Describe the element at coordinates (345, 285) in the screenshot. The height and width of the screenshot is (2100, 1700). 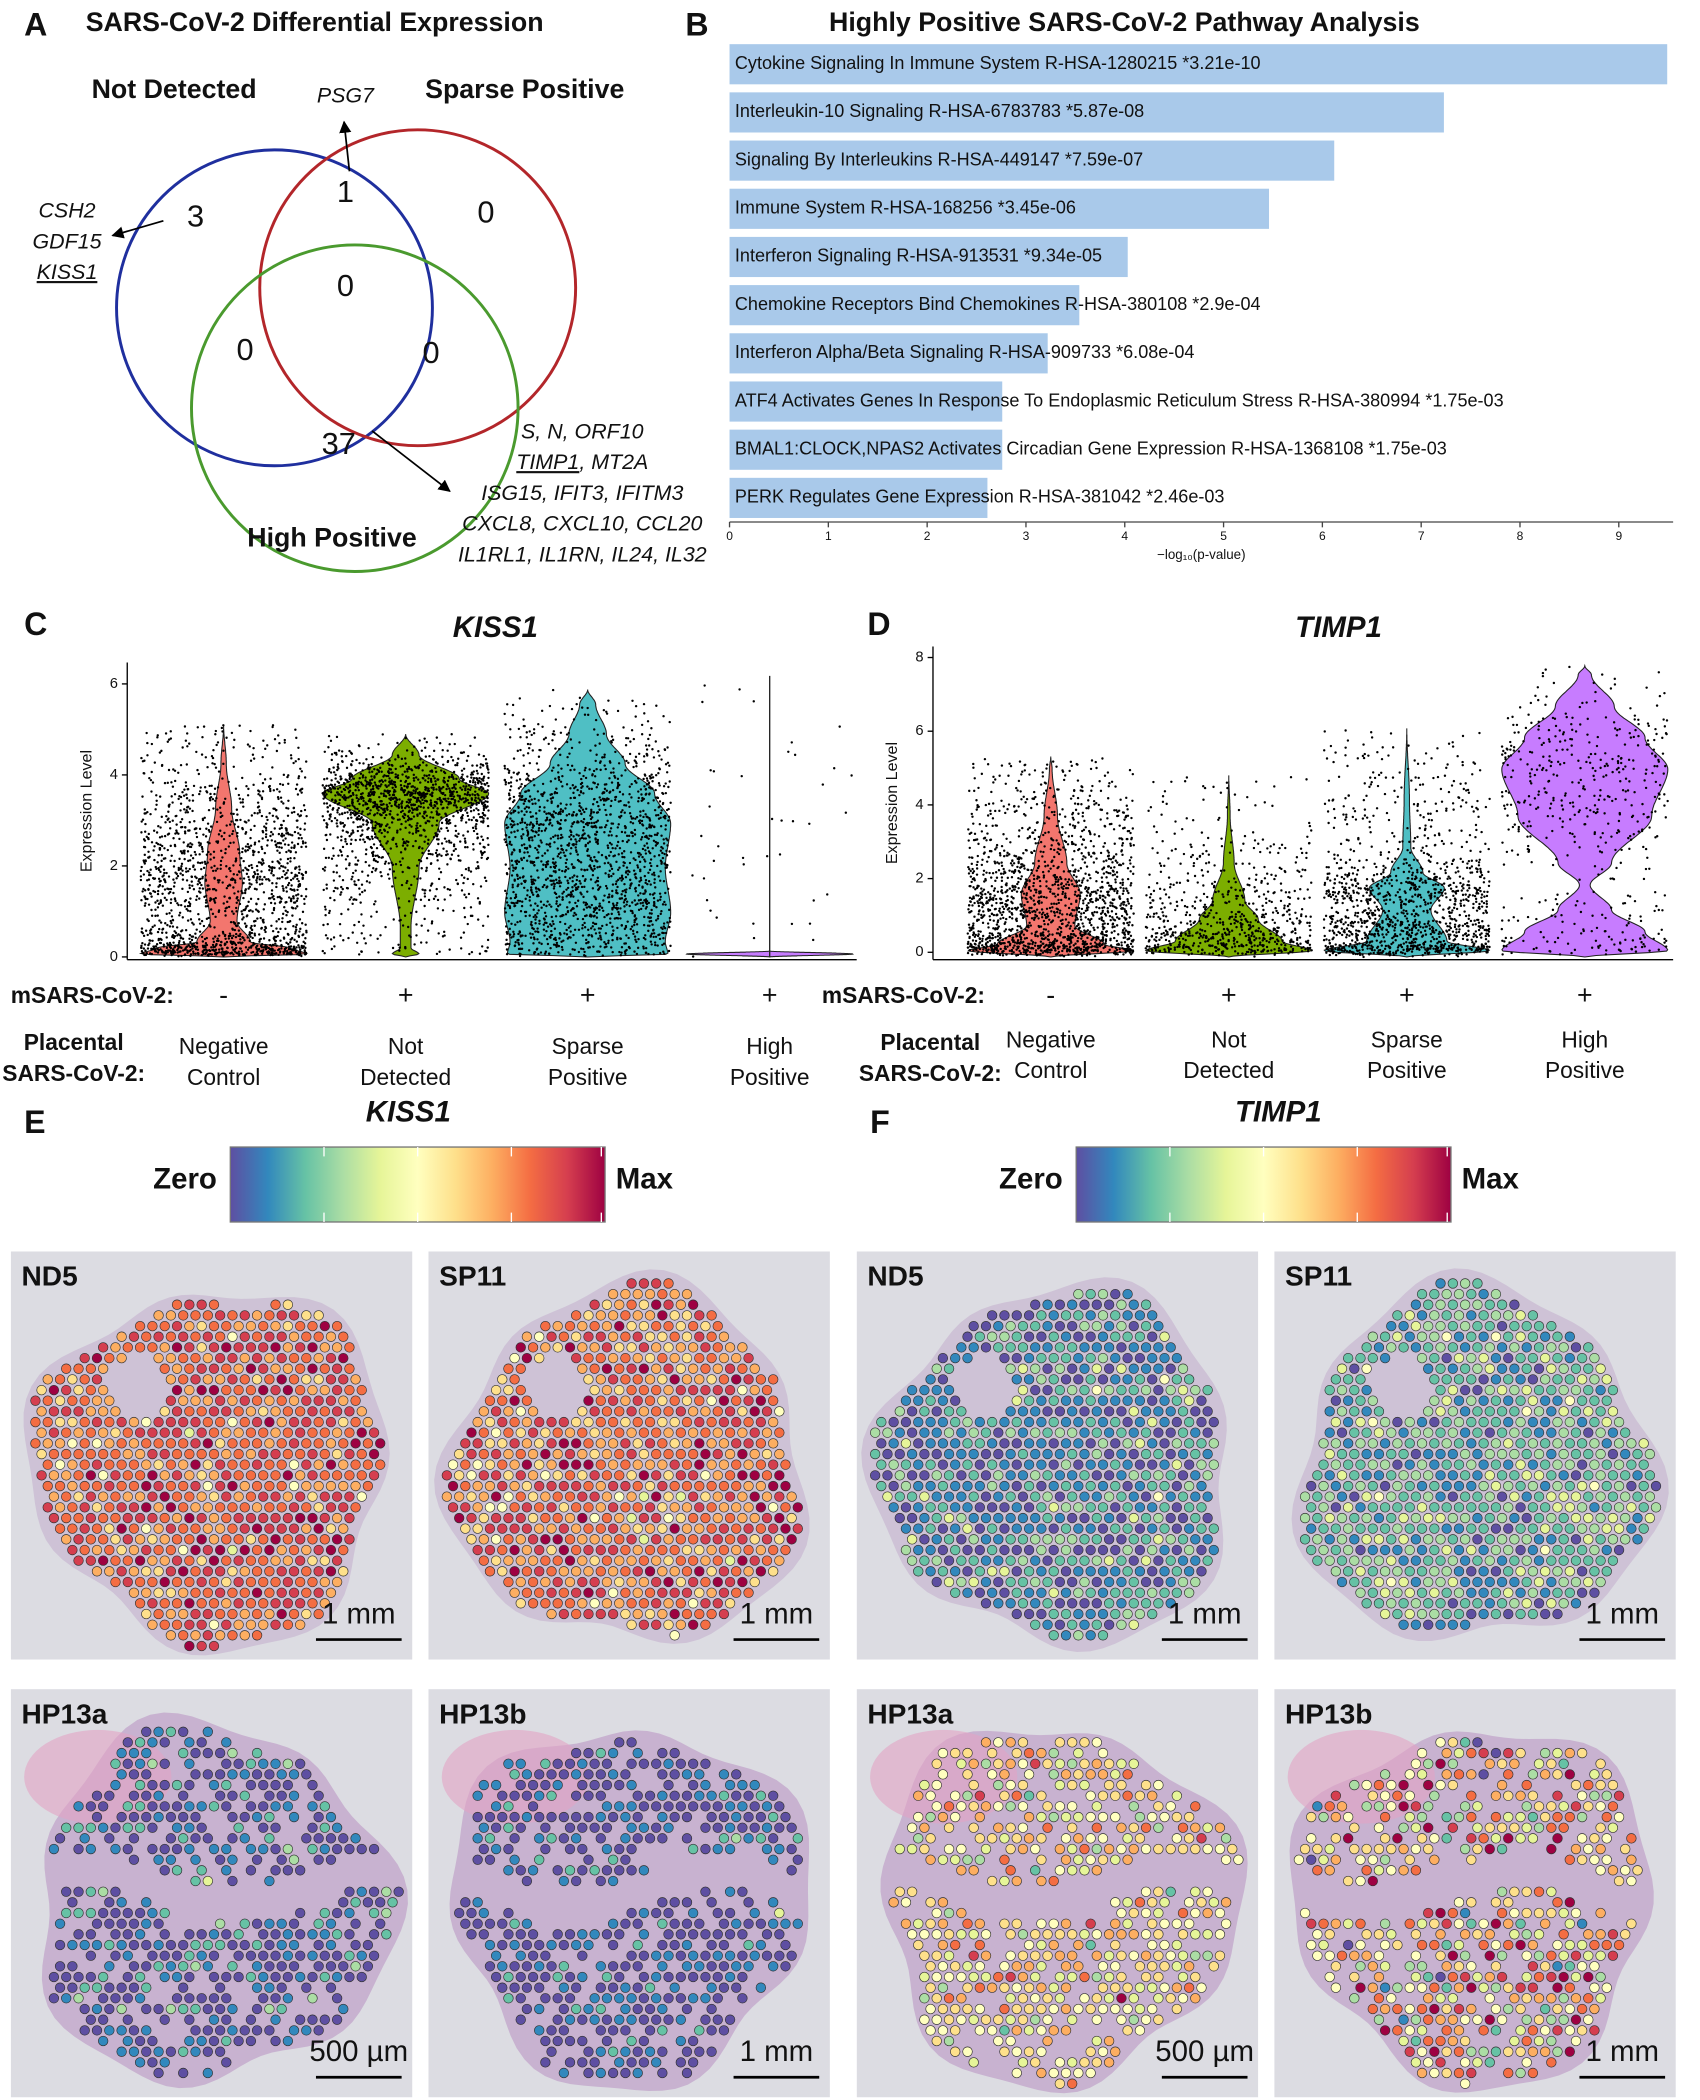
I see `region-count: 0` at that location.